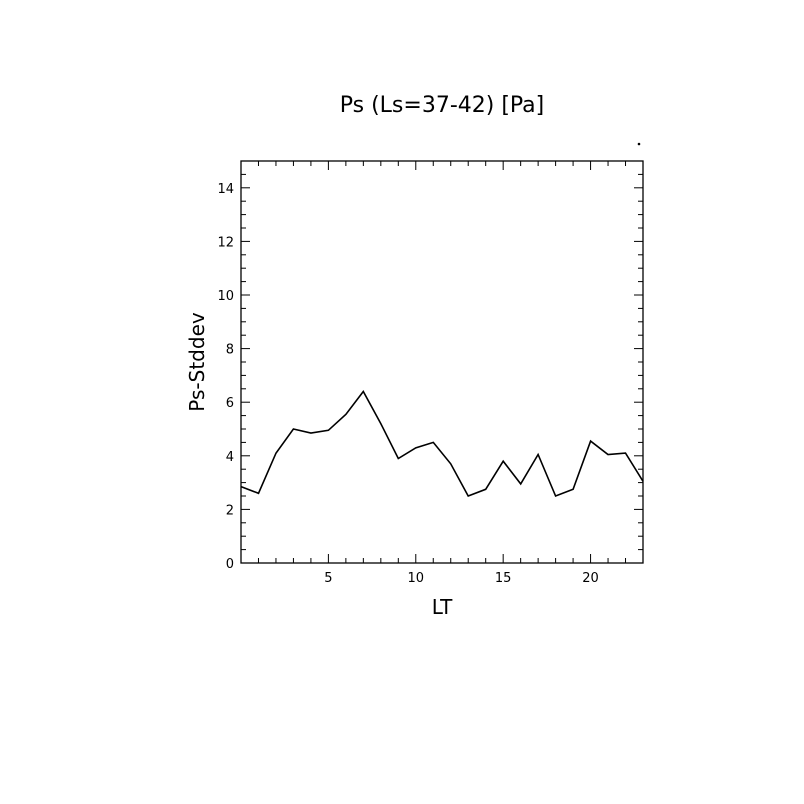  What do you see at coordinates (230, 457) in the screenshot?
I see `y-tick-label: 4` at bounding box center [230, 457].